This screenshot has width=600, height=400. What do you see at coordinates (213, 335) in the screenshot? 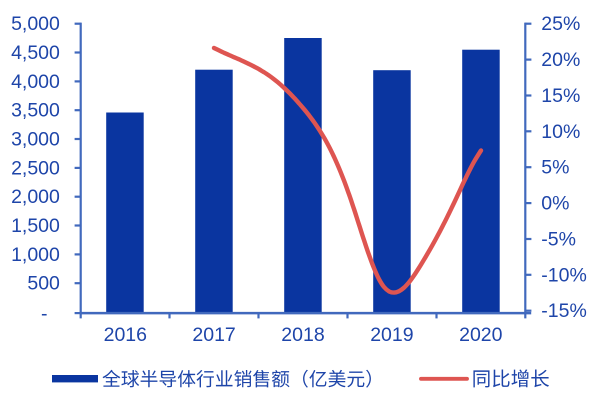
I see `svg-text: 2017` at bounding box center [213, 335].